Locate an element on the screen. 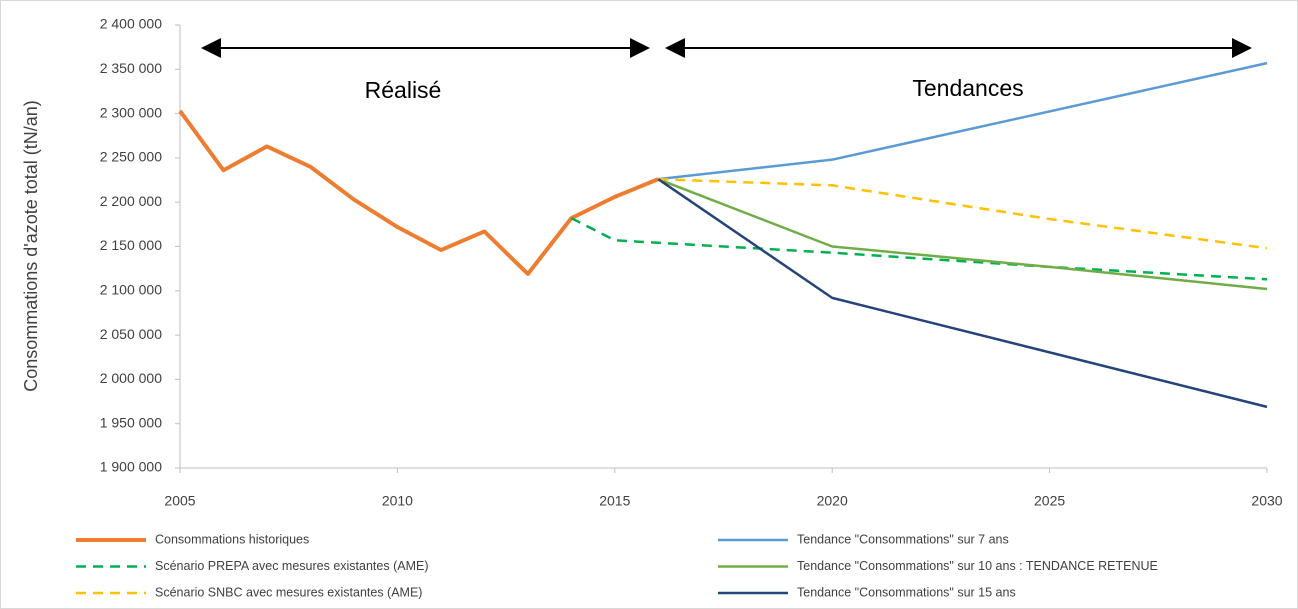 The width and height of the screenshot is (1298, 609). y-tick-label: 2 400 000 is located at coordinates (131, 24).